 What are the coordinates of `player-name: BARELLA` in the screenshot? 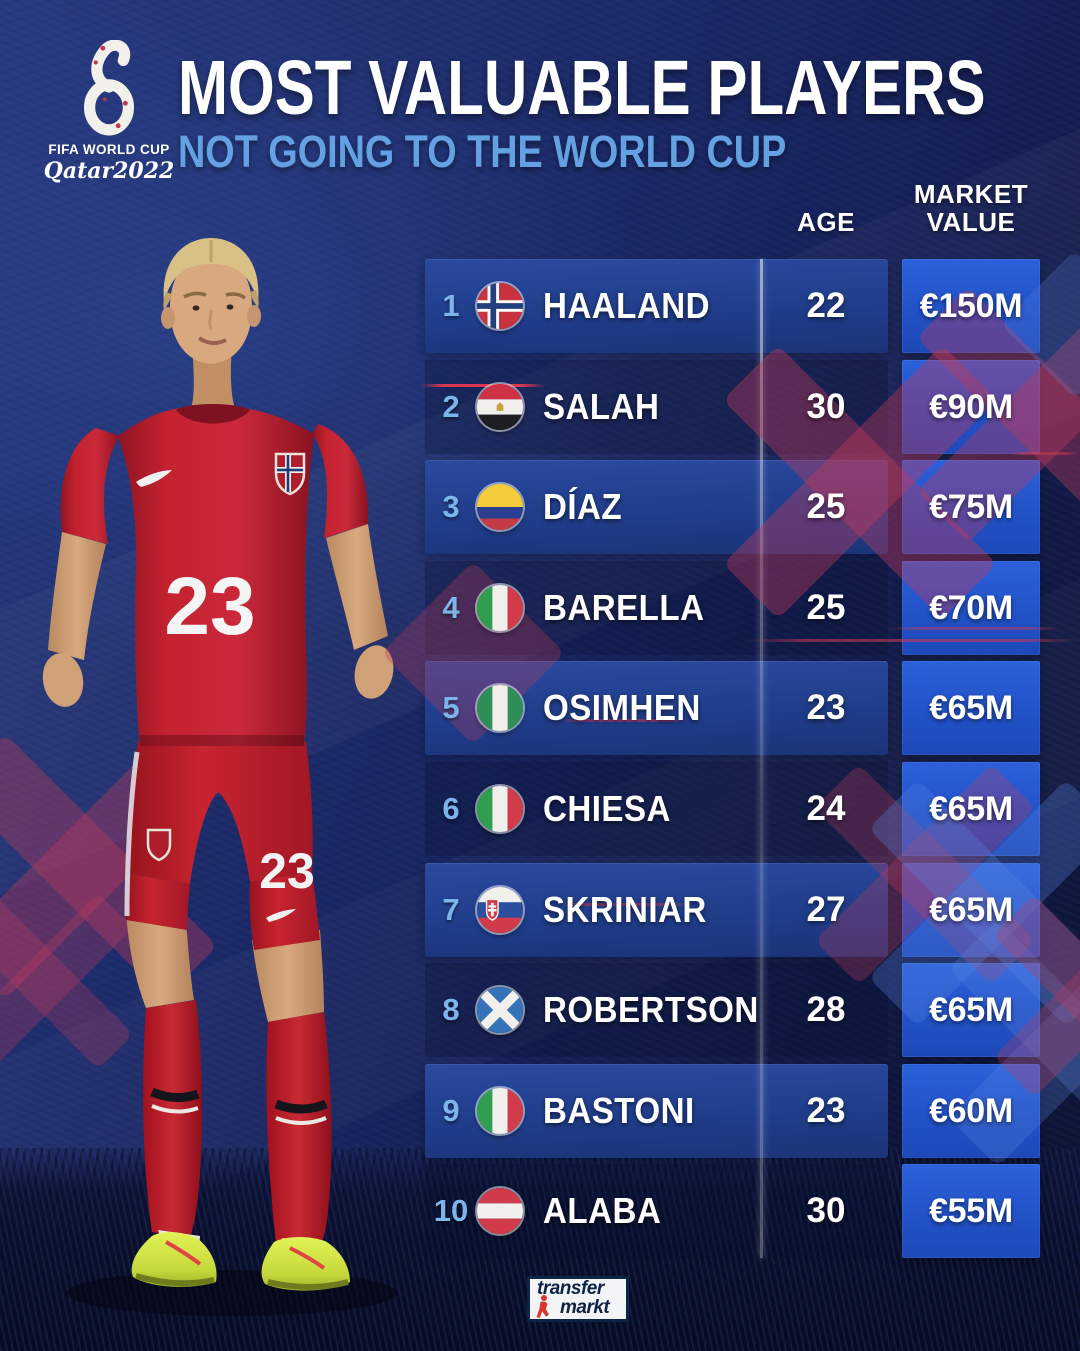 It's located at (624, 607).